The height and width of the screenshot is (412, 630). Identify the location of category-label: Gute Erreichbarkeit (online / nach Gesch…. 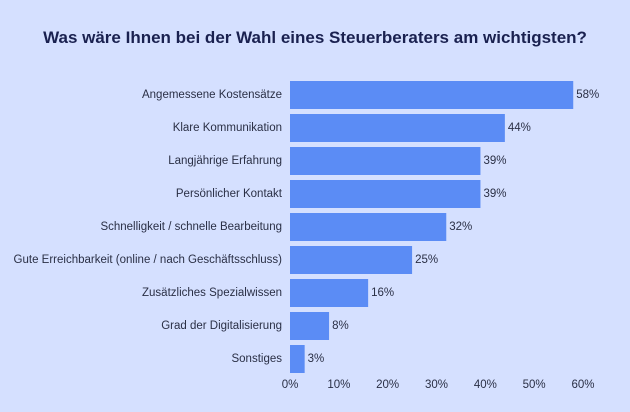
(148, 260).